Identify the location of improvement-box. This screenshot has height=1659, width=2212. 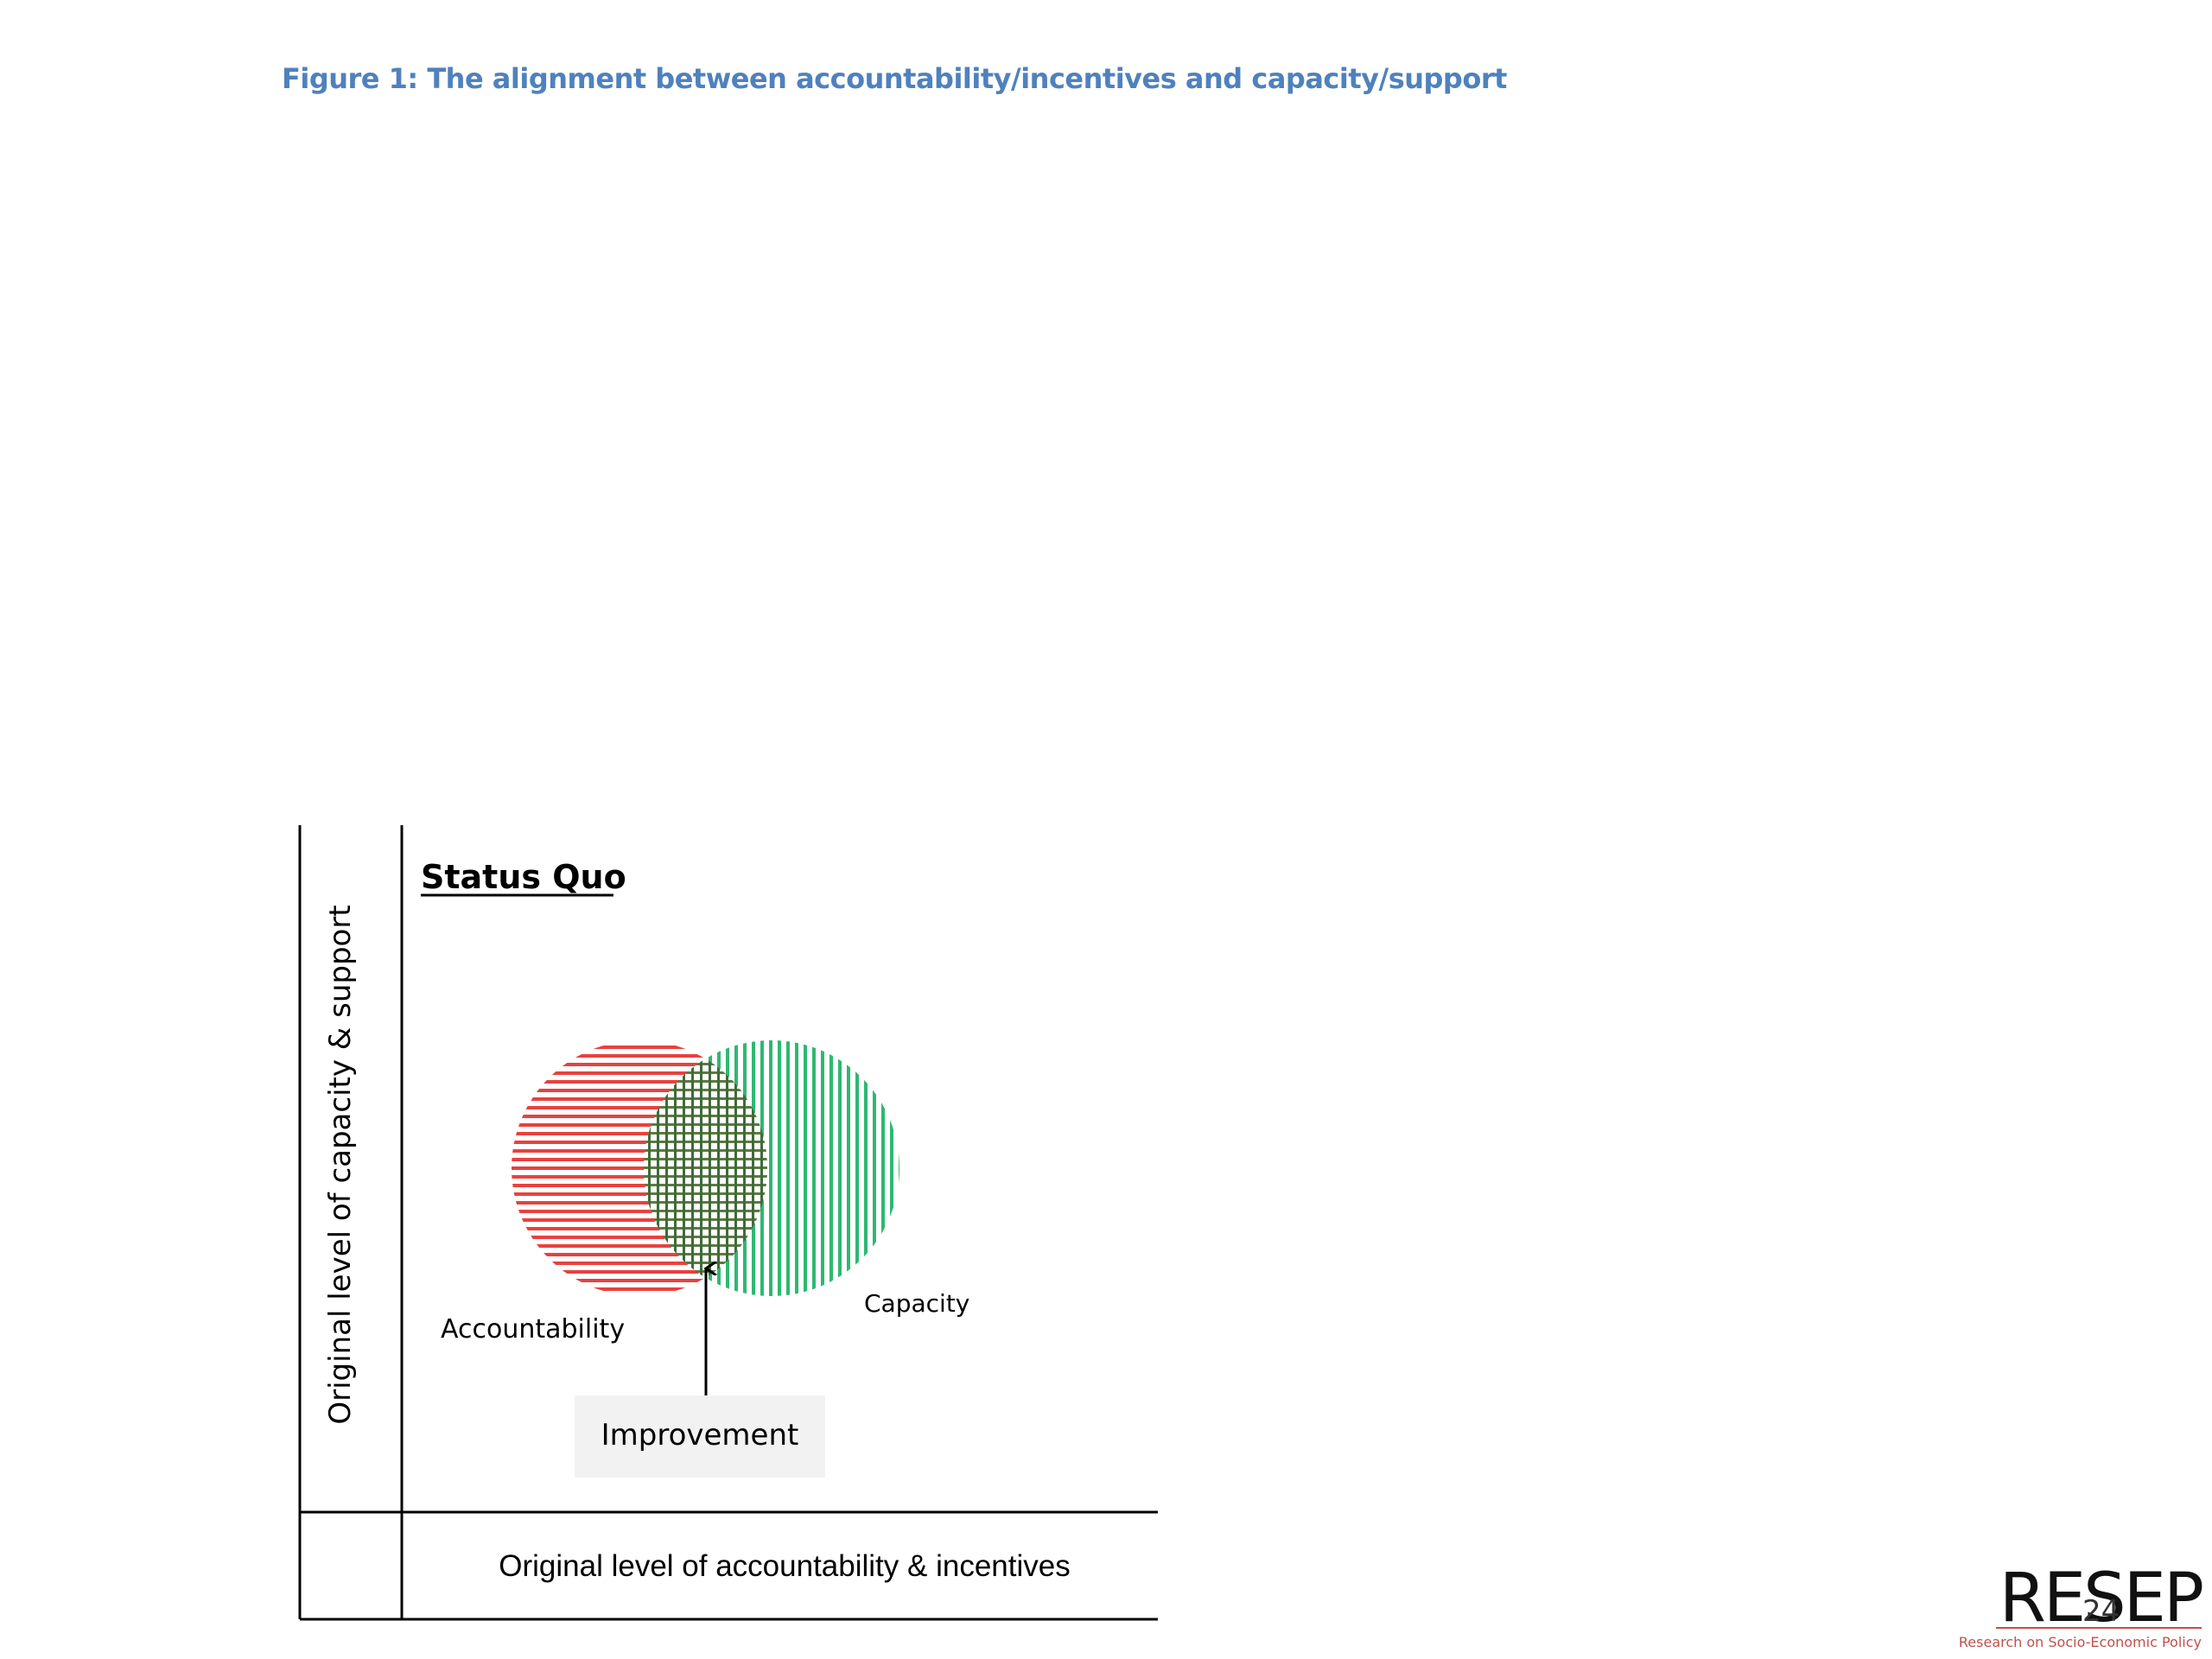
(700, 1436).